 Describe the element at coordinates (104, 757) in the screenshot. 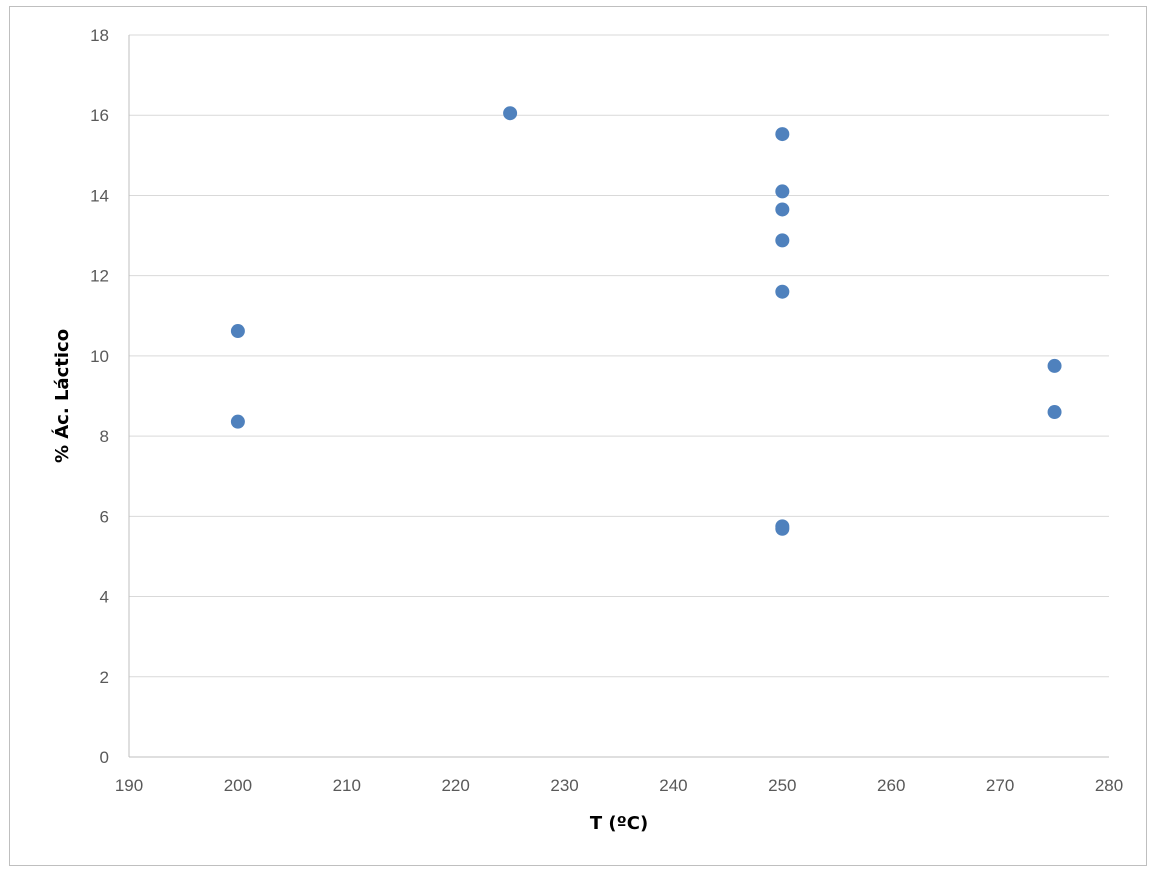

I see `y-tick-label: 0` at that location.